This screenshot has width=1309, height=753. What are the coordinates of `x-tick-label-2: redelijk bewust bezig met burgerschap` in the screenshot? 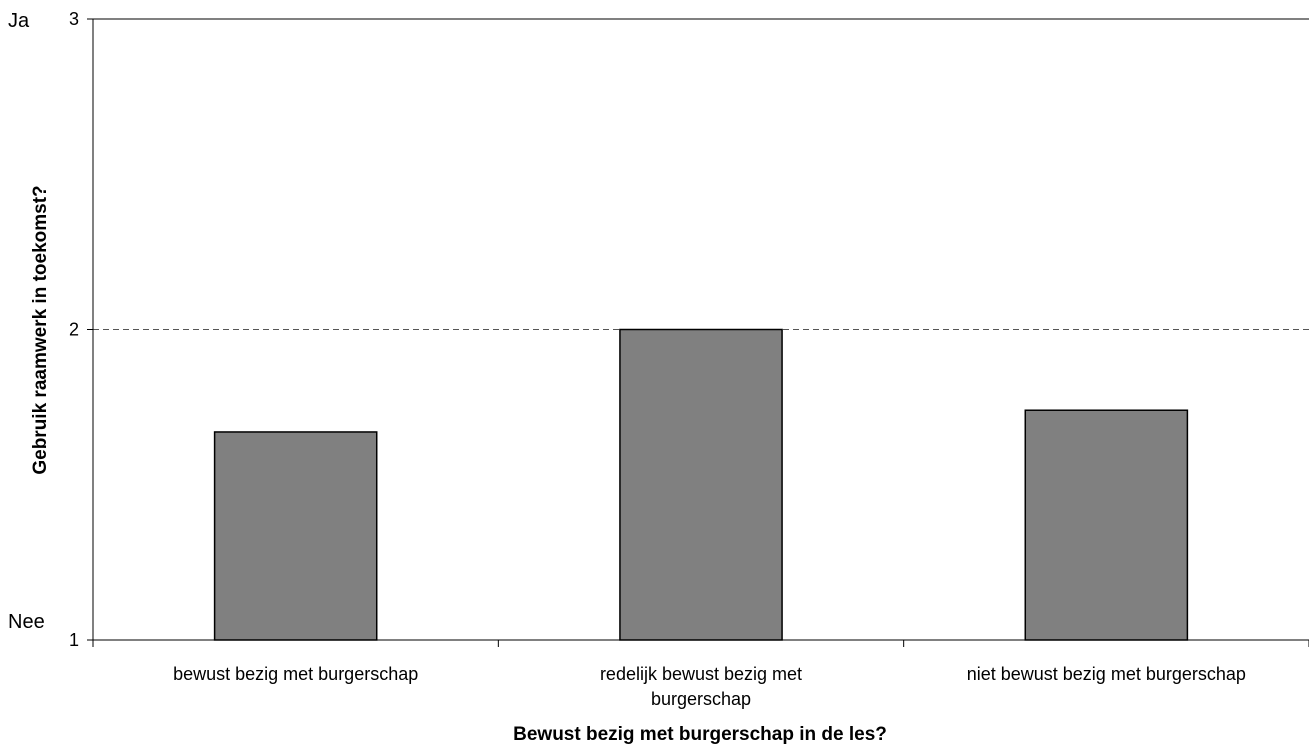 It's located at (701, 686).